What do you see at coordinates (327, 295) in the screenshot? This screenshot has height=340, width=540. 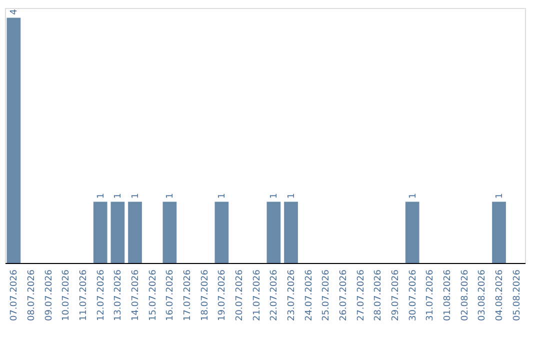 I see `x-tick-label: 25.07.2026` at bounding box center [327, 295].